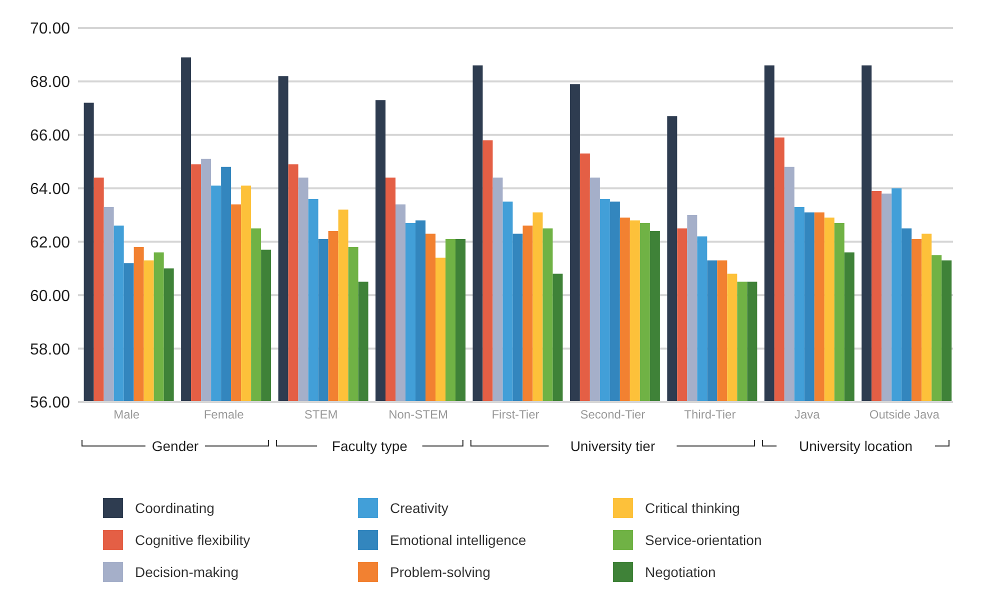 The height and width of the screenshot is (597, 989). I want to click on y-tick-label: 70.00, so click(50, 29).